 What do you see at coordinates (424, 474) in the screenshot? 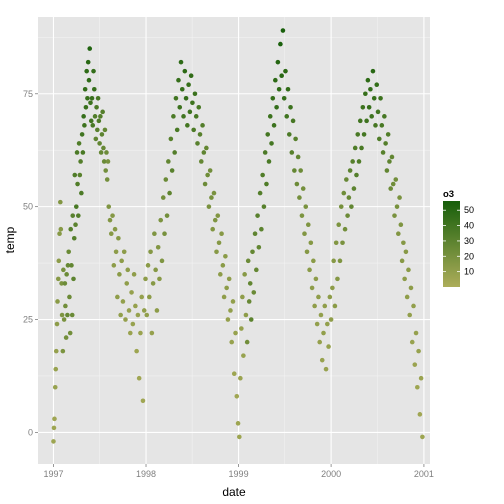
I see `x-tick-label: 2001` at bounding box center [424, 474].